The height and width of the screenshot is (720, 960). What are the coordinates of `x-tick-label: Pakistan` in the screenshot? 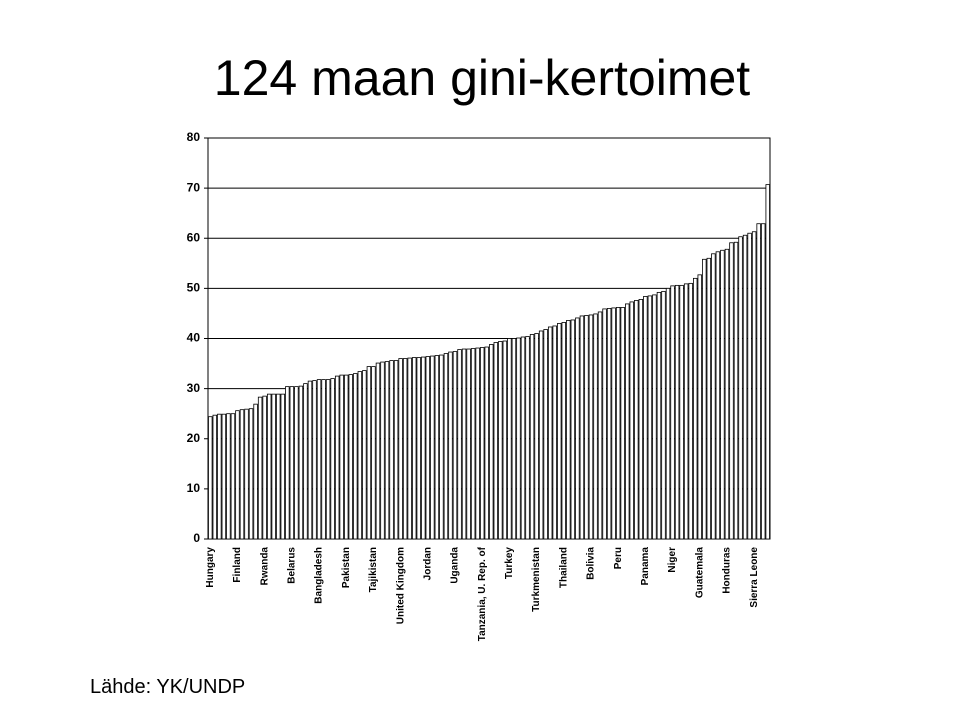 It's located at (346, 567).